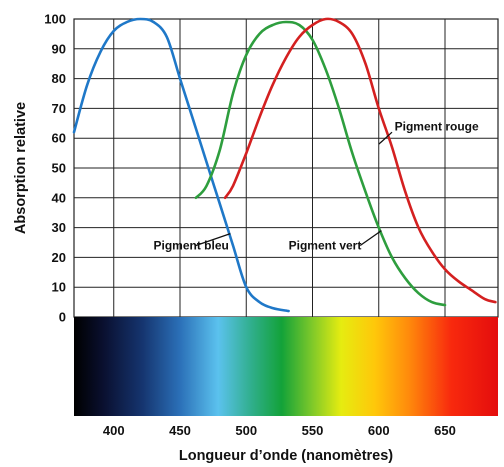 This screenshot has height=467, width=504. What do you see at coordinates (21, 168) in the screenshot?
I see `y-axis-title: Absorption relative` at bounding box center [21, 168].